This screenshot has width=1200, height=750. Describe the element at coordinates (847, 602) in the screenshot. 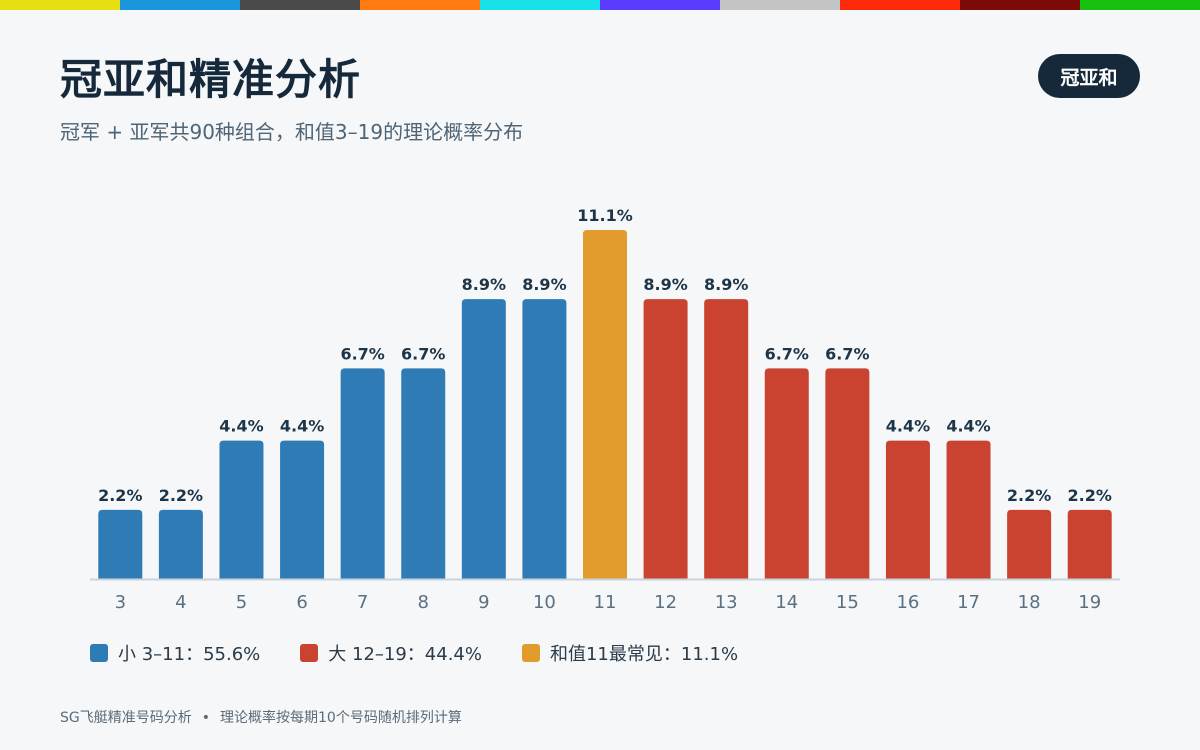

I see `x-tick-15: 15` at that location.